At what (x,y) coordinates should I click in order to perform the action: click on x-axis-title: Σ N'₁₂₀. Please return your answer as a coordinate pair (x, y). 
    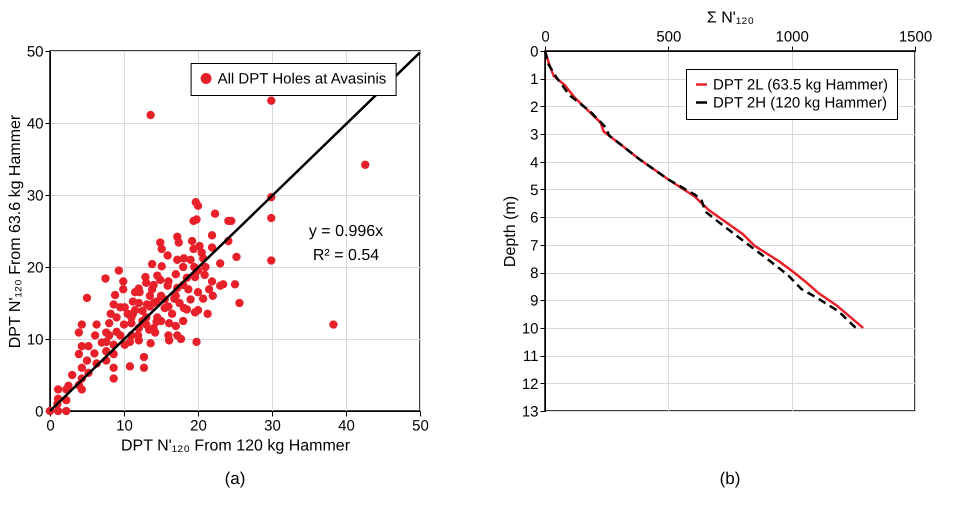
    Looking at the image, I should click on (730, 18).